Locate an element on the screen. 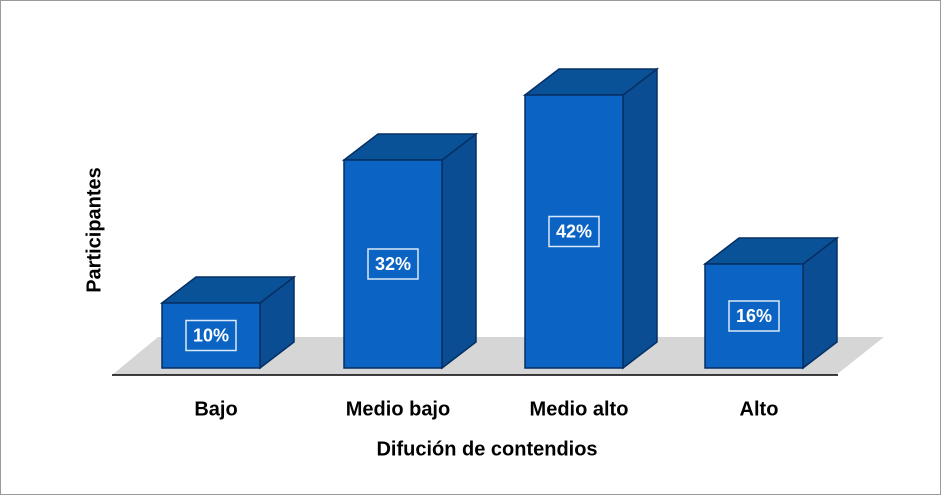  y-axis-label: Participantes is located at coordinates (94, 230).